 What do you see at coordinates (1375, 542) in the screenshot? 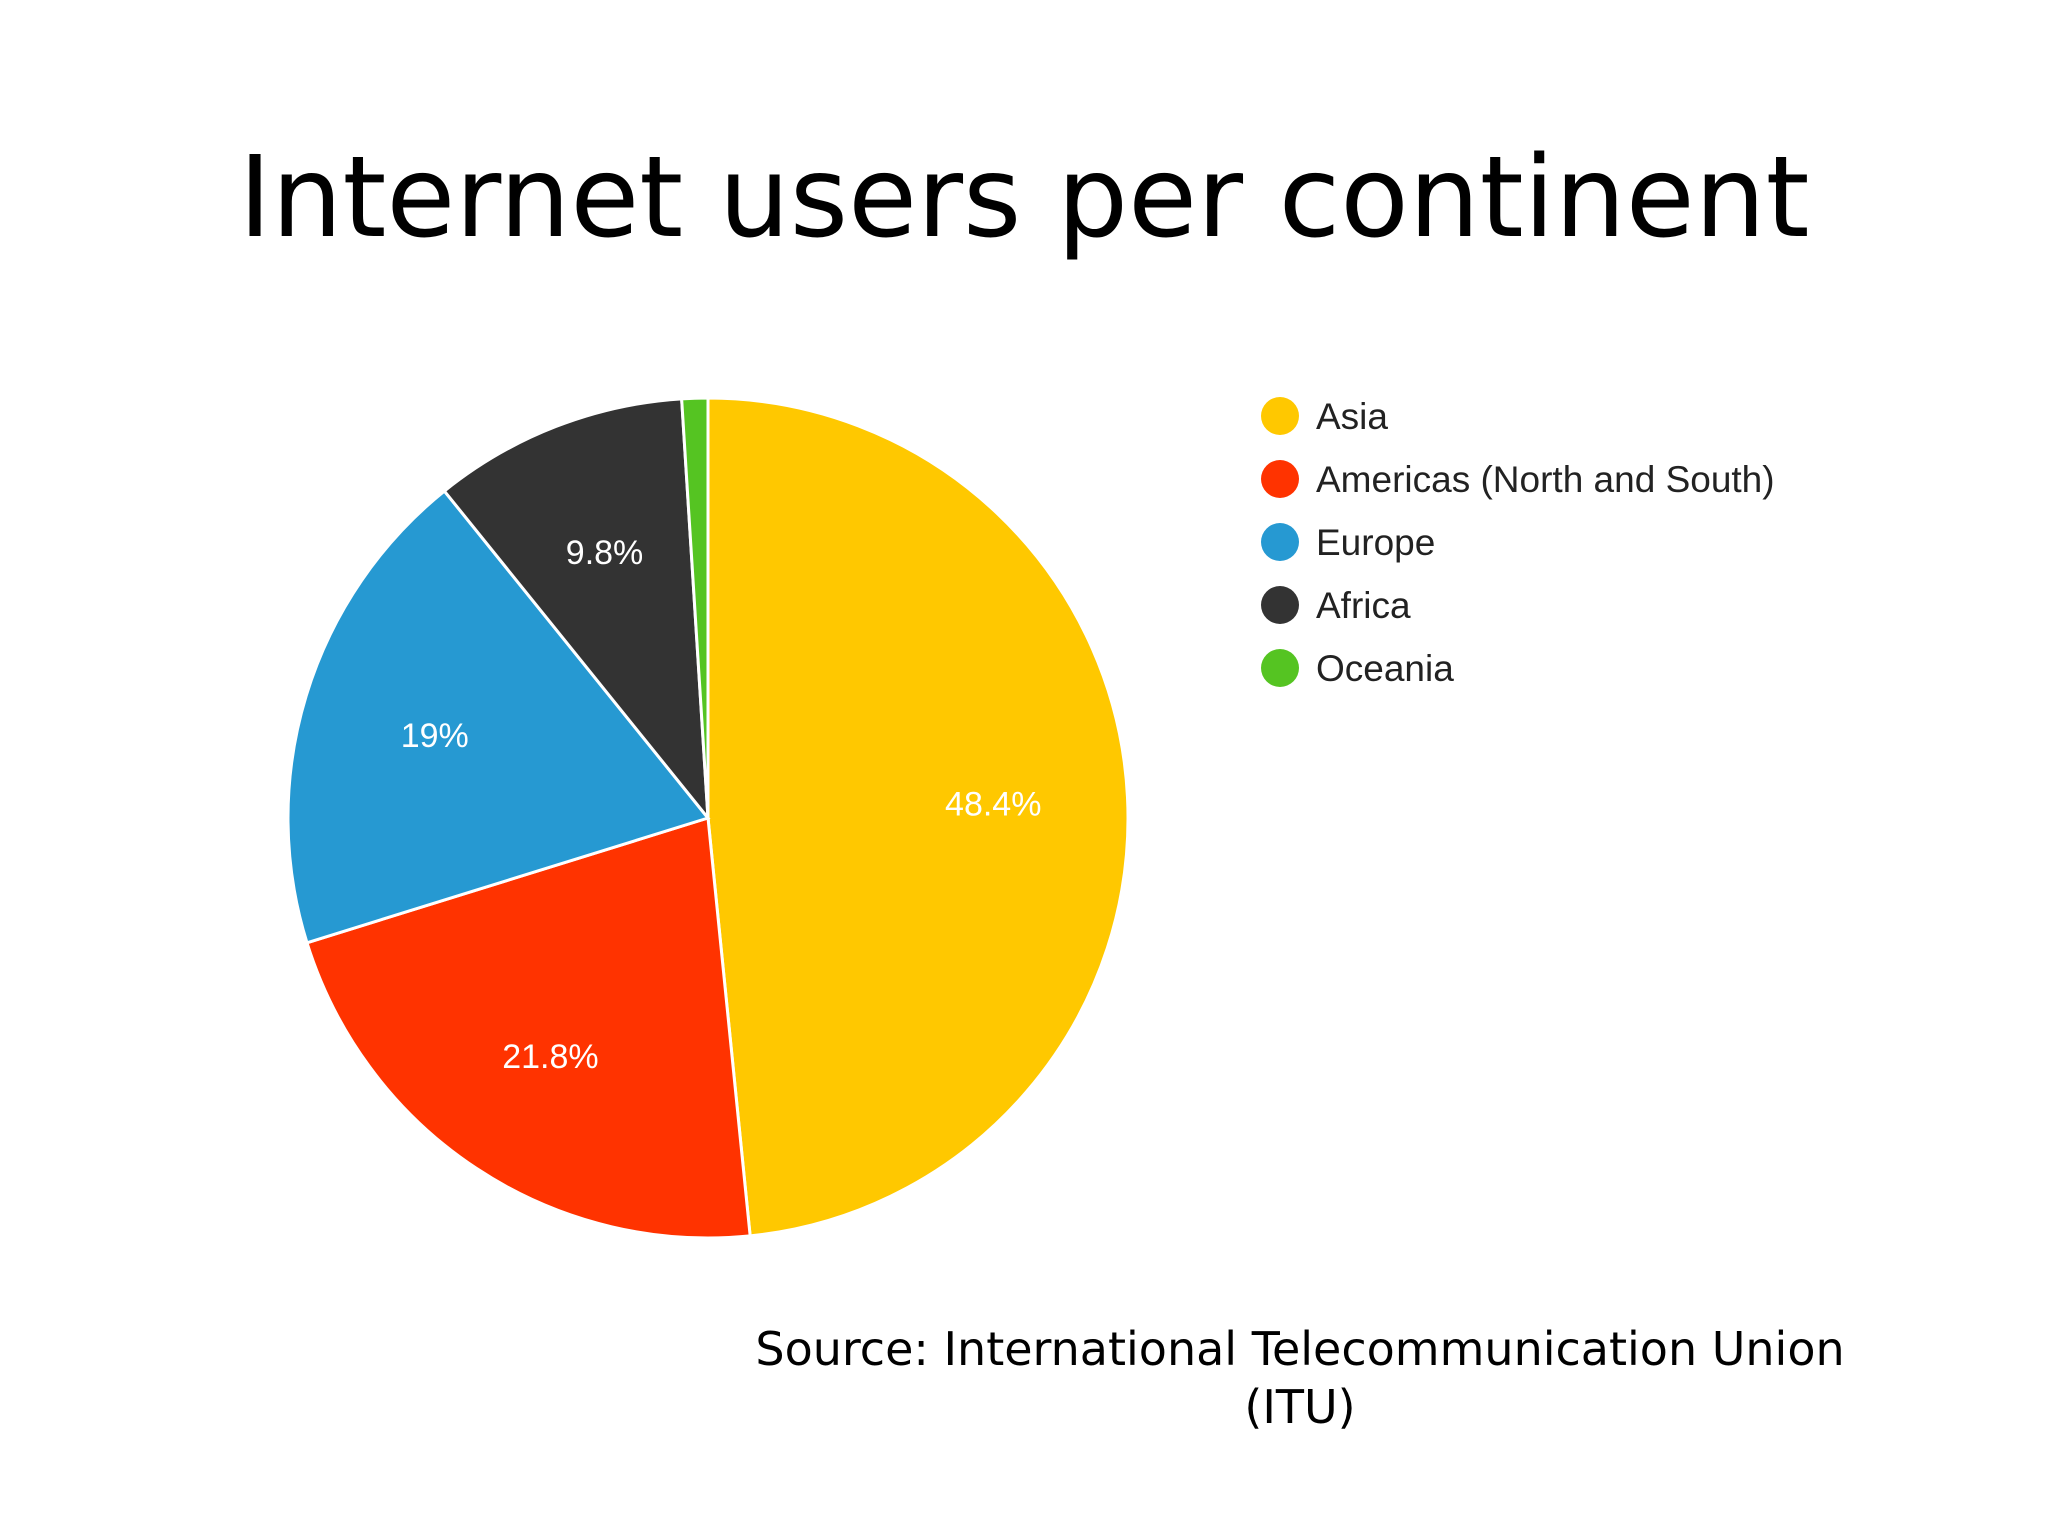
I see `legend-label-europe: Europe` at bounding box center [1375, 542].